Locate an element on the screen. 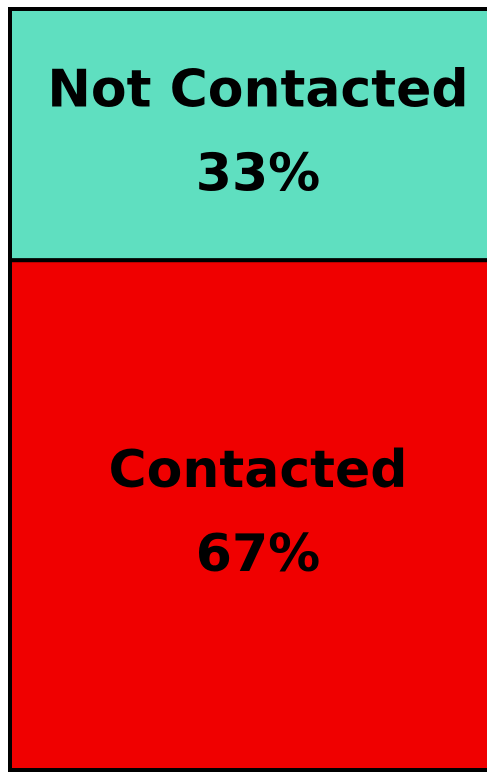 The image size is (487, 776). segment-value-label: 67% is located at coordinates (258, 554).